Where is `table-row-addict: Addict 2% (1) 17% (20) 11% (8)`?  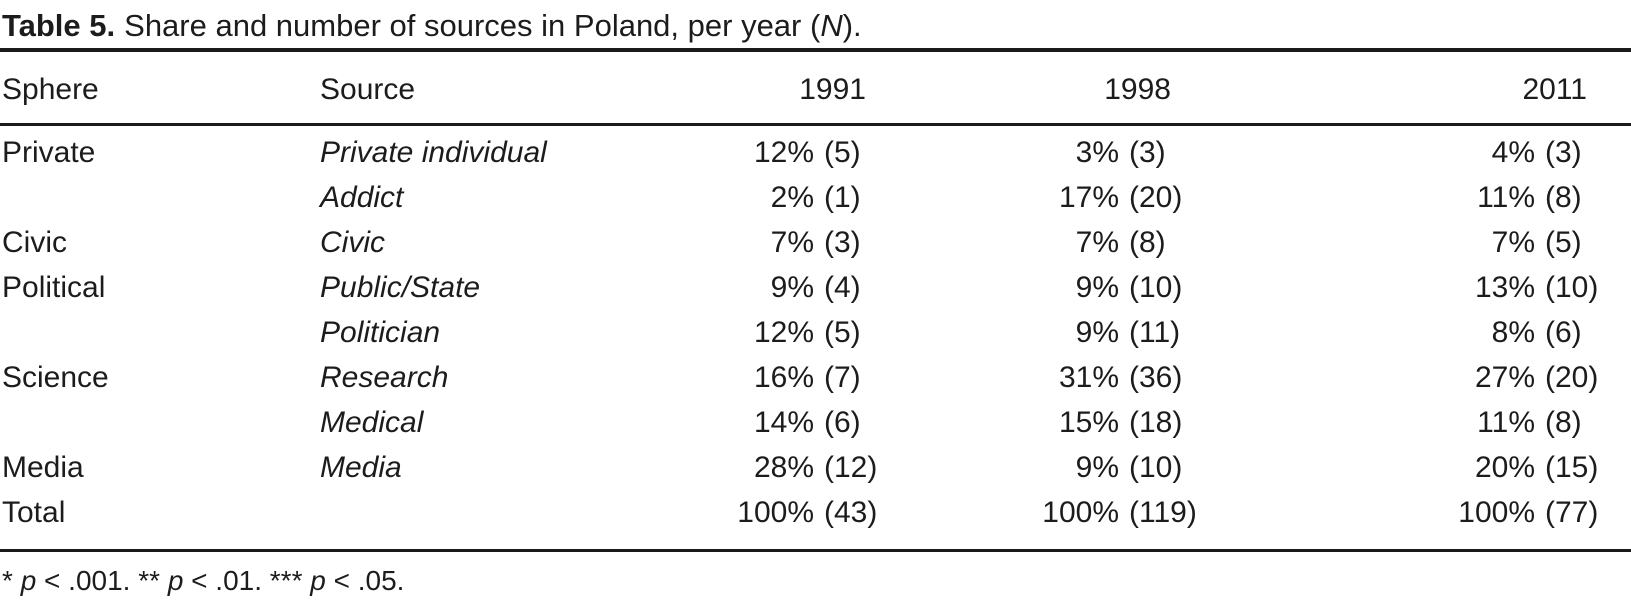 table-row-addict: Addict 2% (1) 17% (20) 11% (8) is located at coordinates (815, 197).